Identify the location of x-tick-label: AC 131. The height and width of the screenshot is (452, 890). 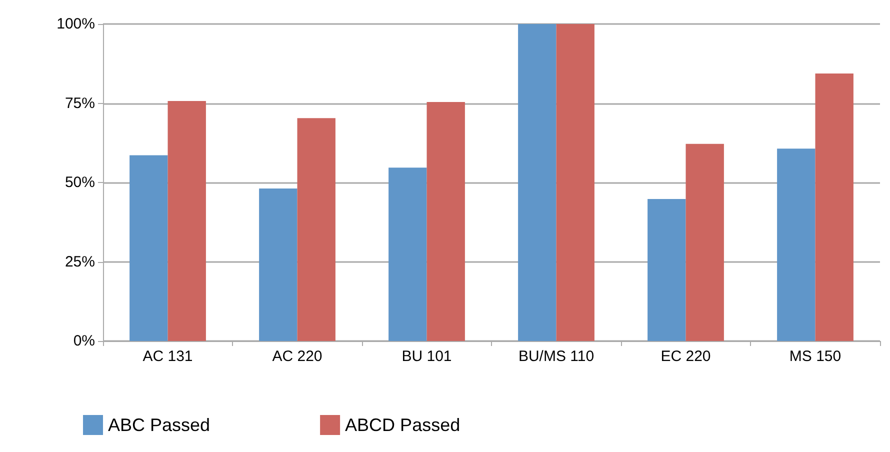
(167, 356).